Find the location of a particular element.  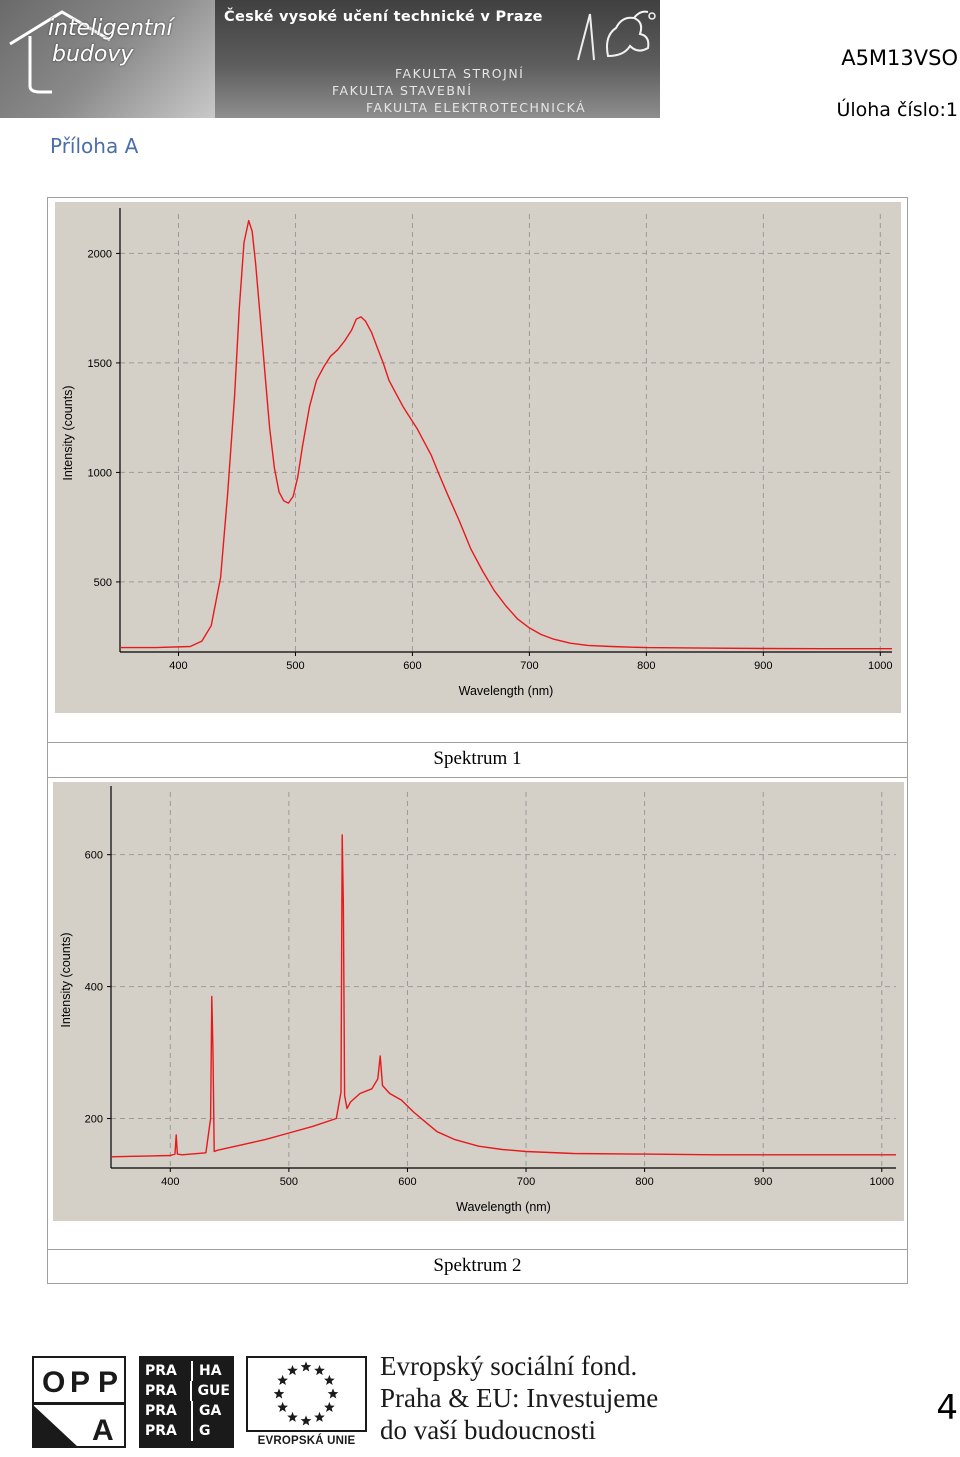

faculty-mechanical: FAKULTA STROJNÍ is located at coordinates (460, 73).